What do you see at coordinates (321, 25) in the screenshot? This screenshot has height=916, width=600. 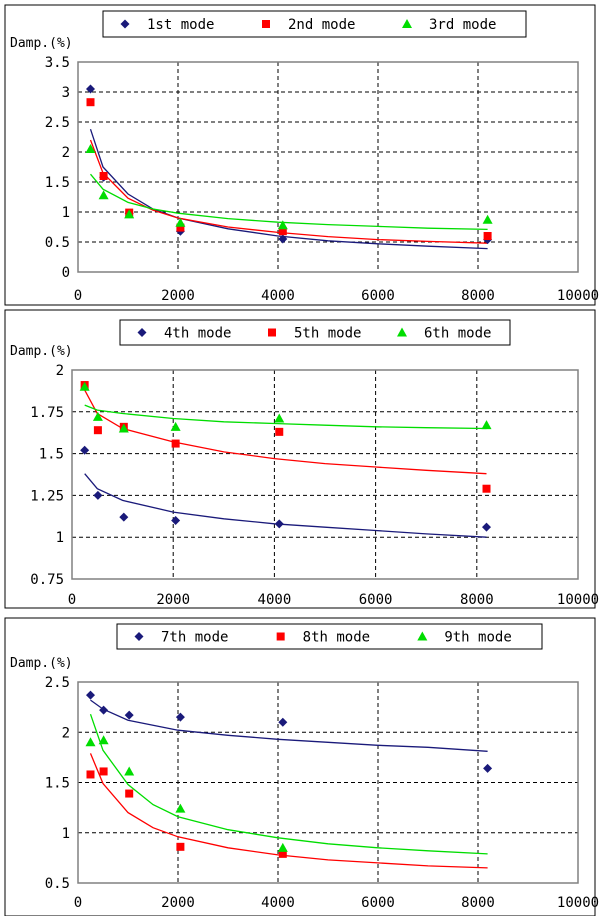 I see `legend-label-2: 2nd mode` at bounding box center [321, 25].